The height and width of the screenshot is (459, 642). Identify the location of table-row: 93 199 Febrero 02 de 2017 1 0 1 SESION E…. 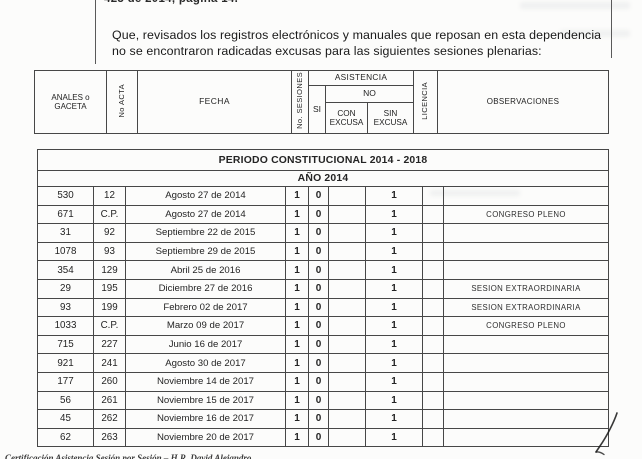
(323, 307).